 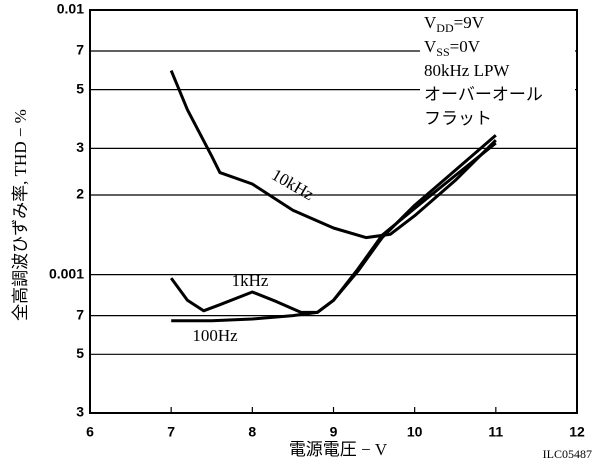 What do you see at coordinates (445, 28) in the screenshot?
I see `annotation-sub: DD` at bounding box center [445, 28].